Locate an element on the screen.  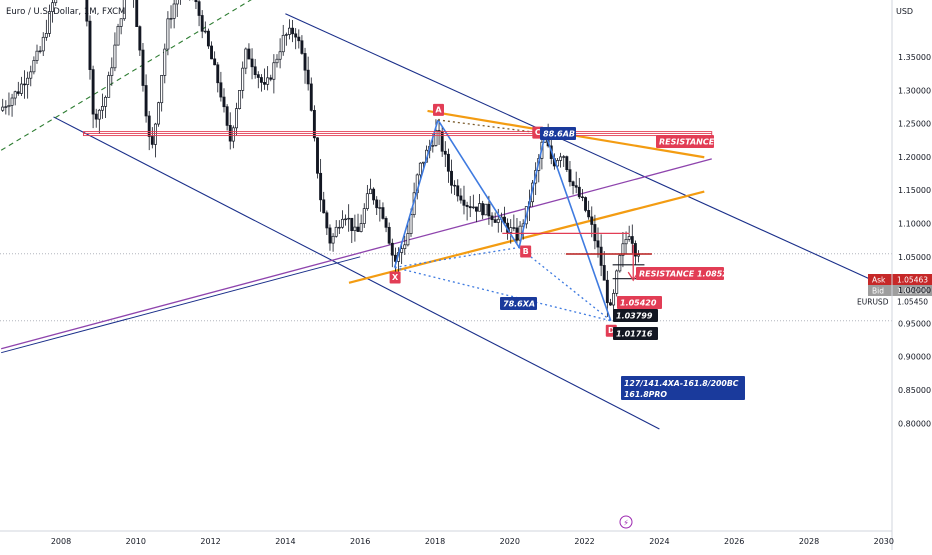
symbol-title: Euro / U.S. Dollar, 1M, FXCM is located at coordinates (65, 12).